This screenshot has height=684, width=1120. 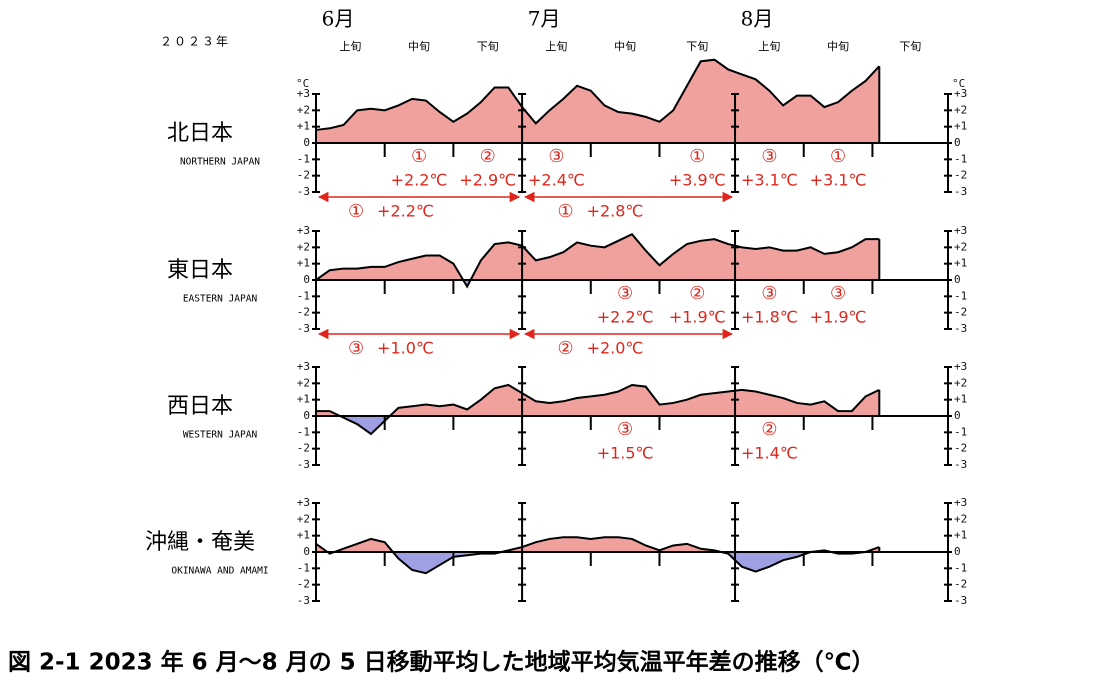 What do you see at coordinates (697, 317) in the screenshot?
I see `anomaly-label: +1.9℃` at bounding box center [697, 317].